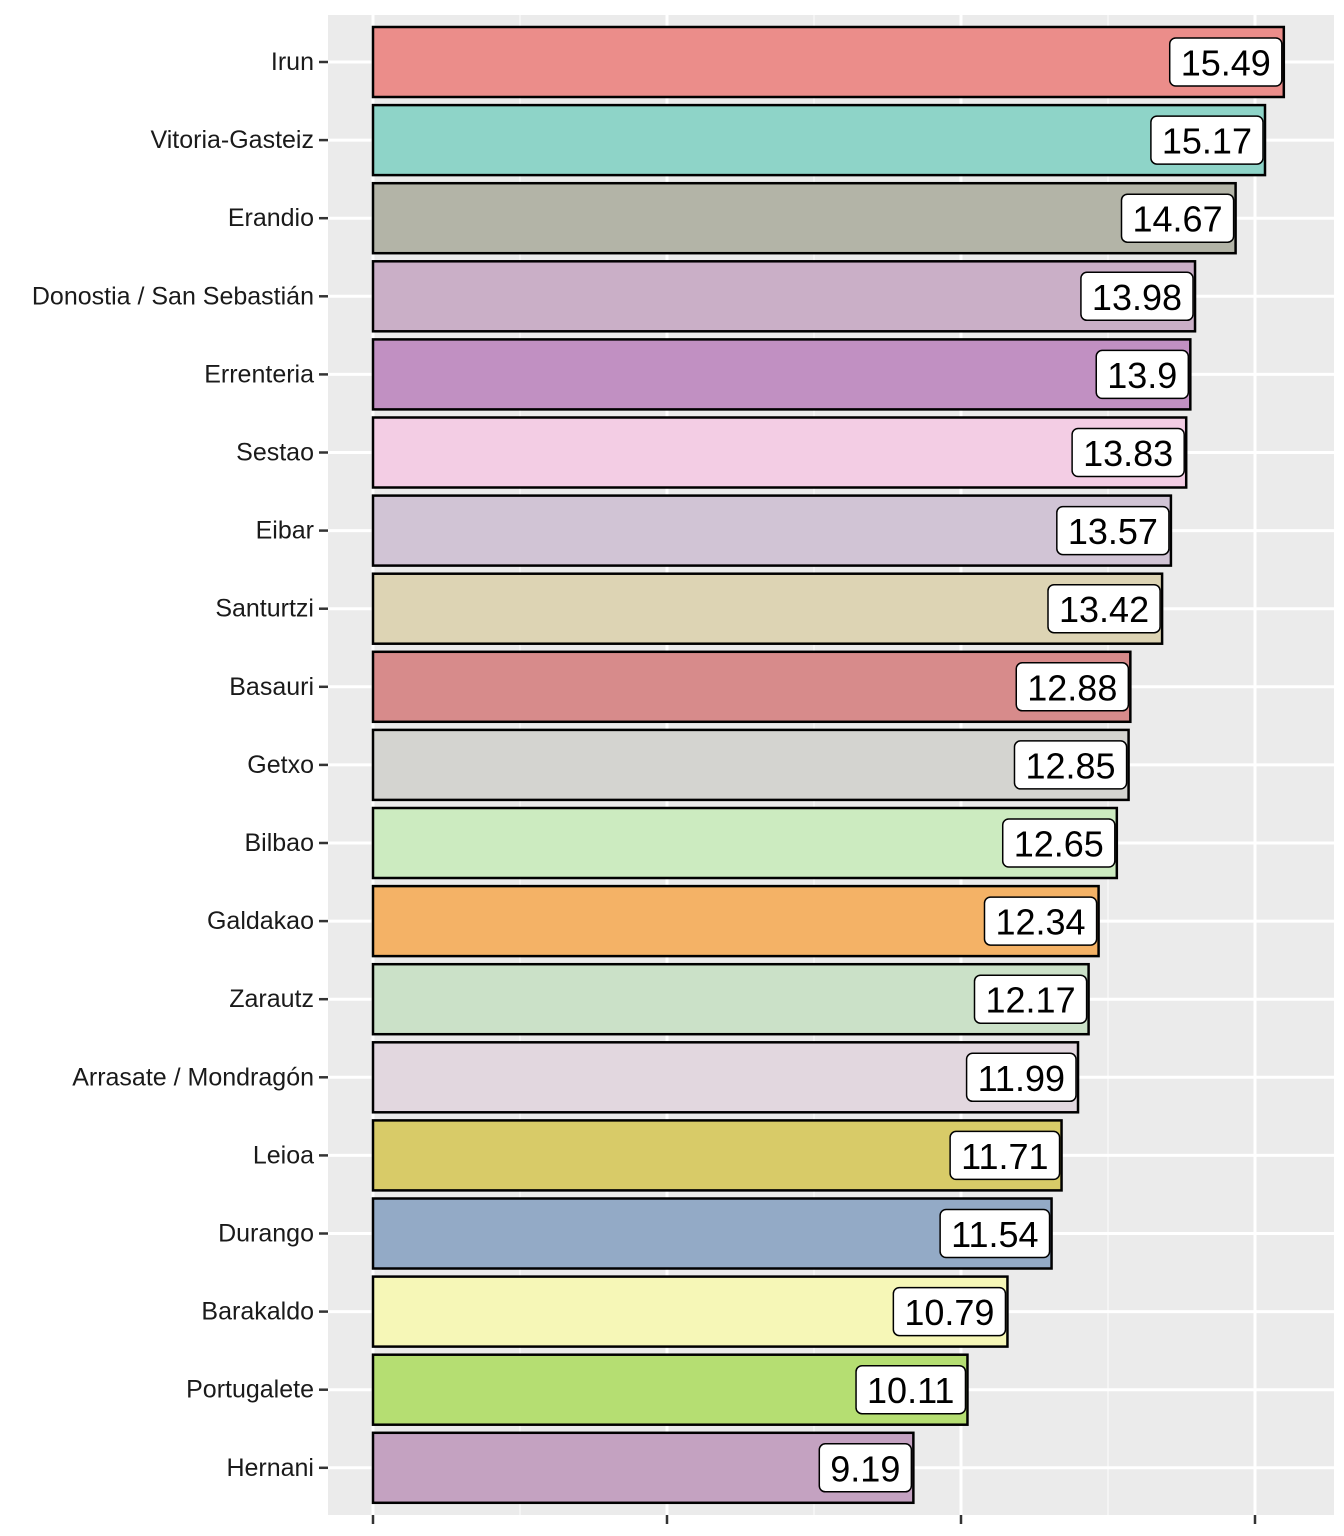 The width and height of the screenshot is (1344, 1536). I want to click on category-label: Vitoria-Gasteiz, so click(233, 140).